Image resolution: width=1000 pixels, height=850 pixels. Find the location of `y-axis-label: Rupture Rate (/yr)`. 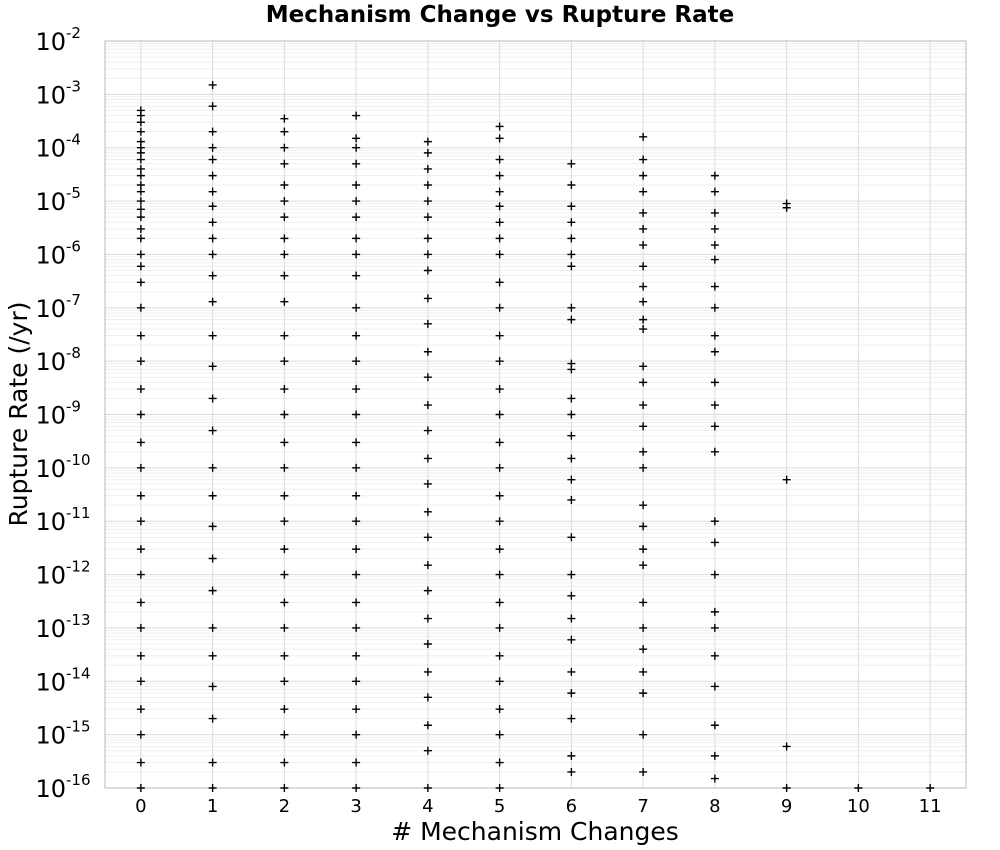

y-axis-label: Rupture Rate (/yr) is located at coordinates (18, 414).